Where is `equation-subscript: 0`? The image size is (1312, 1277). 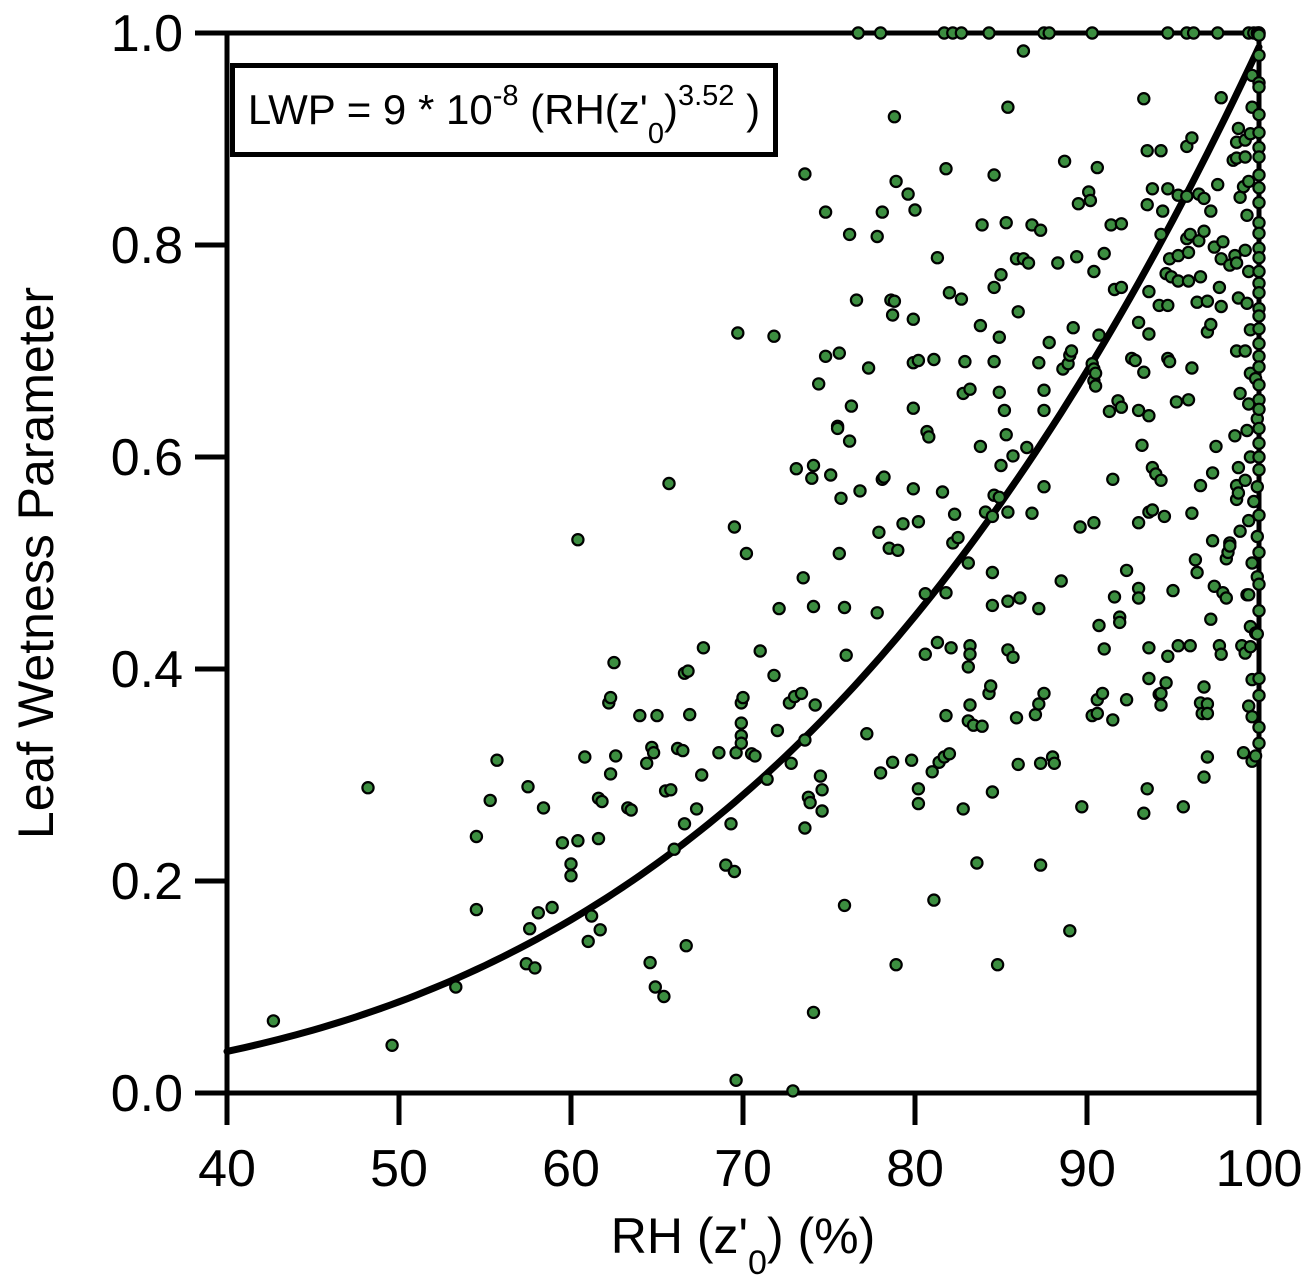
equation-subscript: 0 is located at coordinates (655, 134).